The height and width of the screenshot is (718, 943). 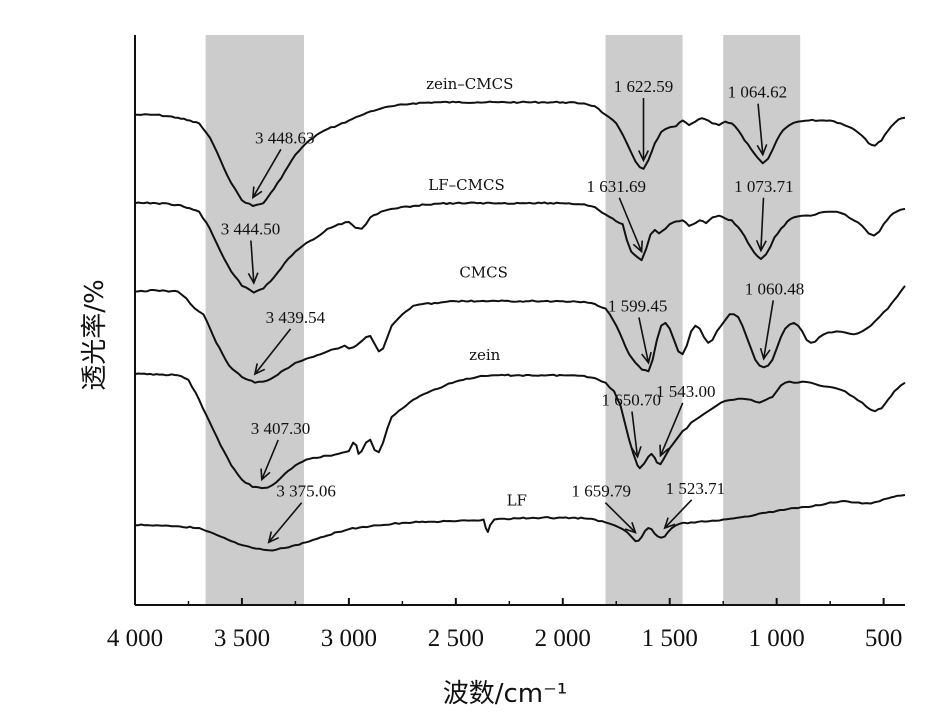 What do you see at coordinates (469, 84) in the screenshot?
I see `series-label-zein-cmcs: zein–CMCS` at bounding box center [469, 84].